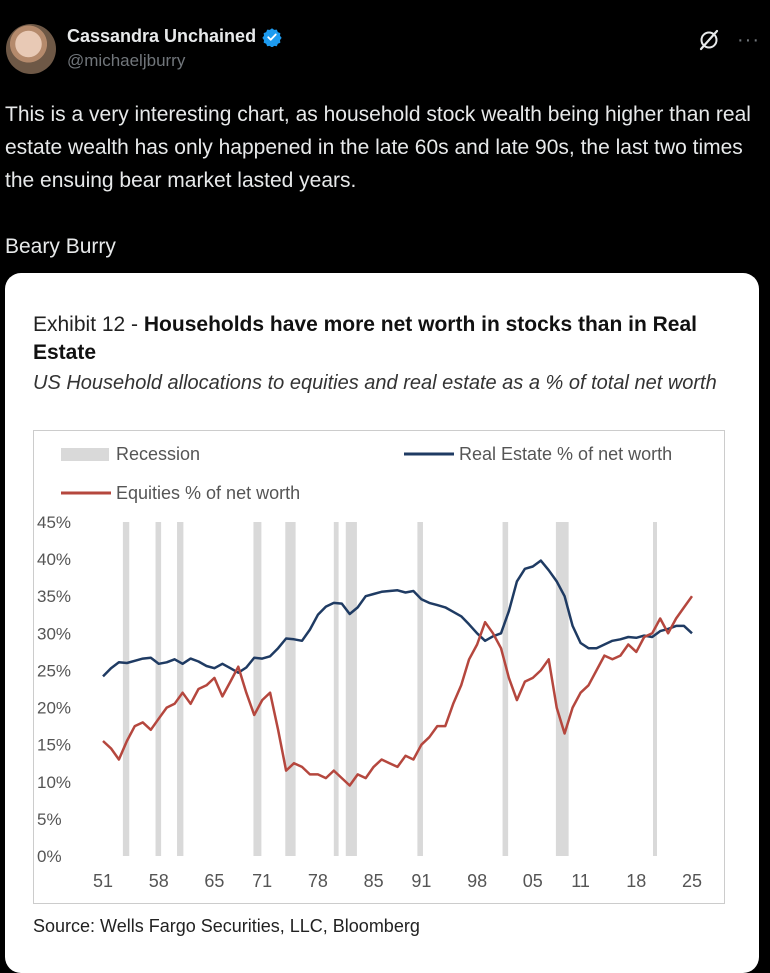 The height and width of the screenshot is (973, 770). I want to click on x-axis: 51 58 65 71 78 85 91 98 05 11 18 25, so click(397, 881).